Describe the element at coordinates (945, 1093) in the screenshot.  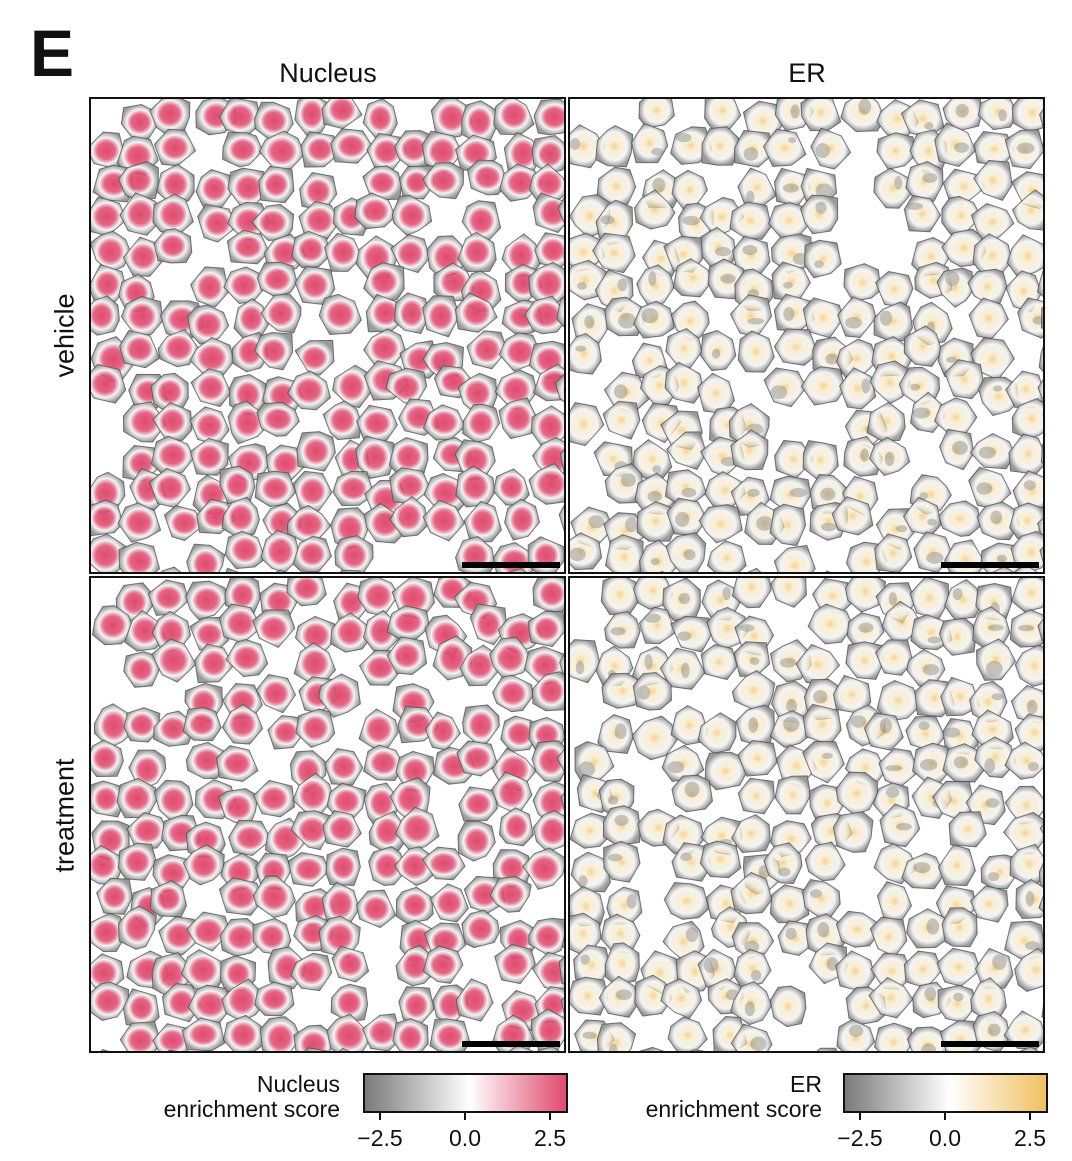
I see `colorbar-er` at that location.